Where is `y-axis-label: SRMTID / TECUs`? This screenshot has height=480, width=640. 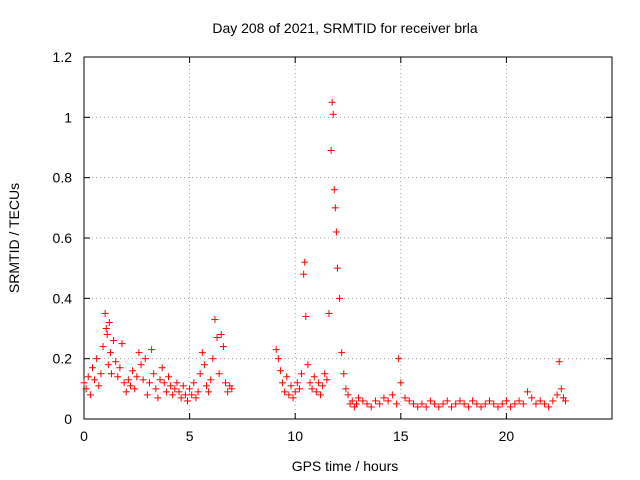 y-axis-label: SRMTID / TECUs is located at coordinates (14, 238).